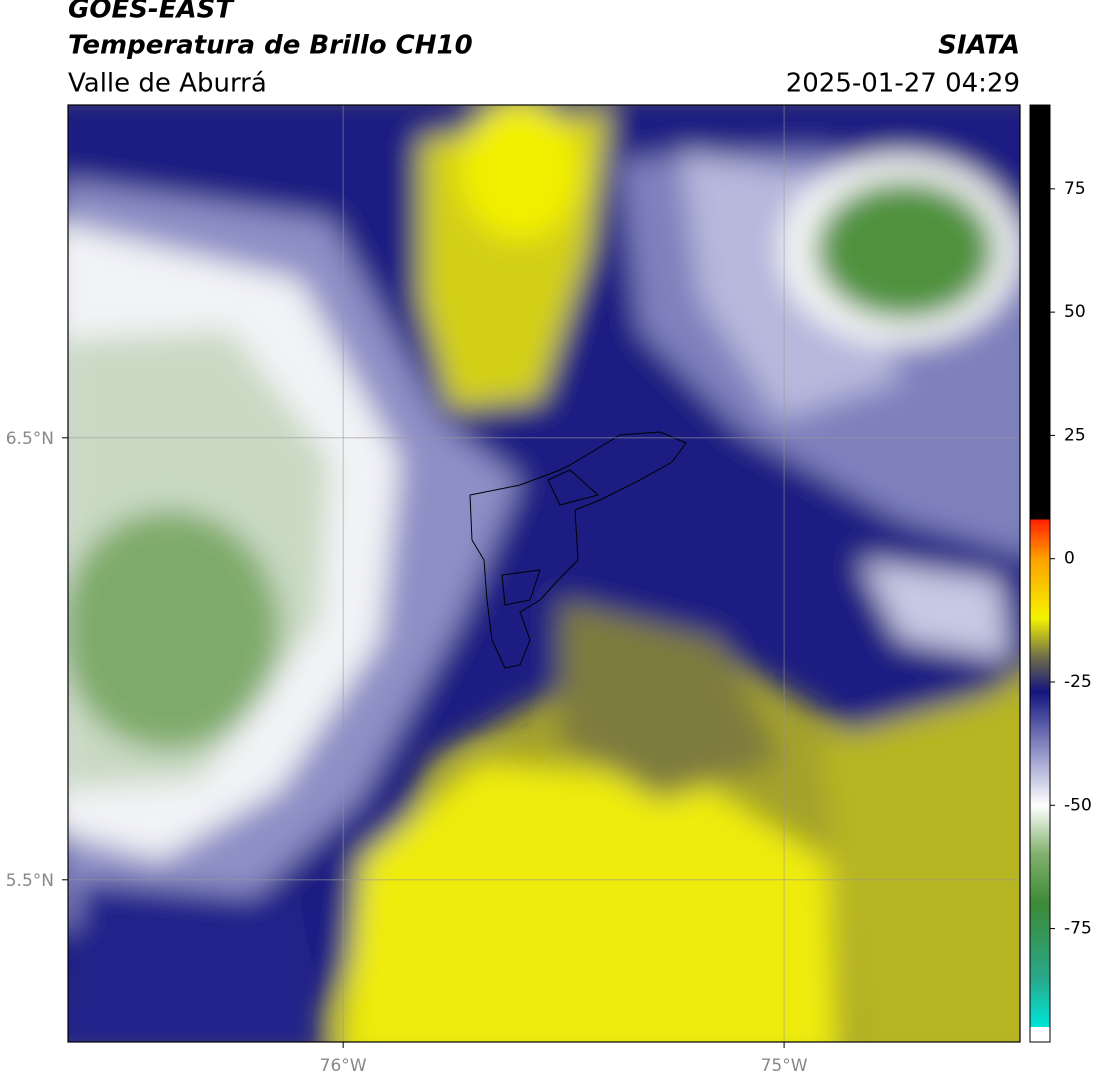 The image size is (1094, 1082). I want to click on colorbar-label: 75, so click(1075, 189).